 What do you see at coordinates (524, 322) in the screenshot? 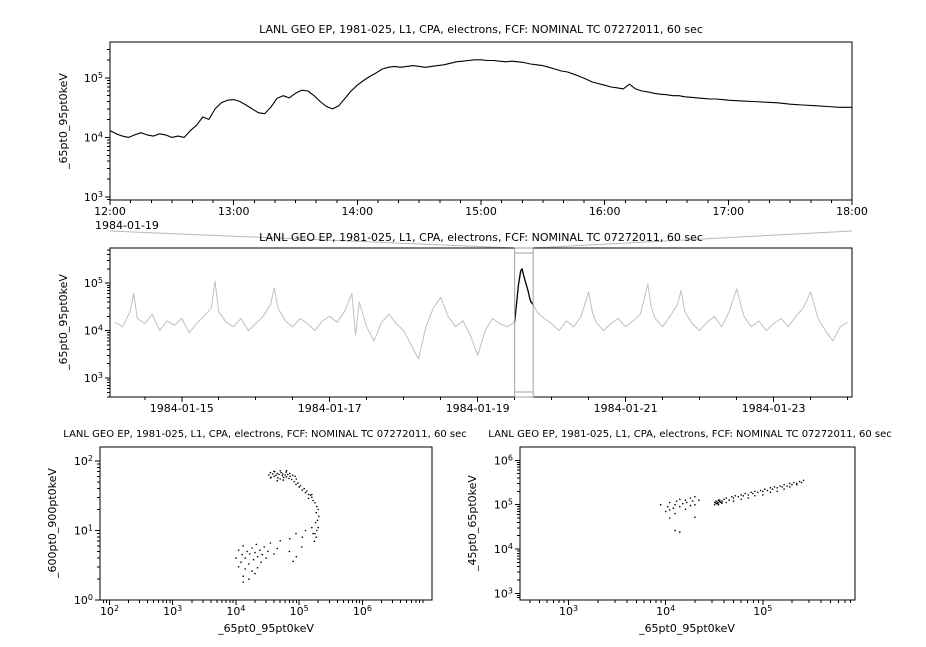
I see `context-selection-box` at bounding box center [524, 322].